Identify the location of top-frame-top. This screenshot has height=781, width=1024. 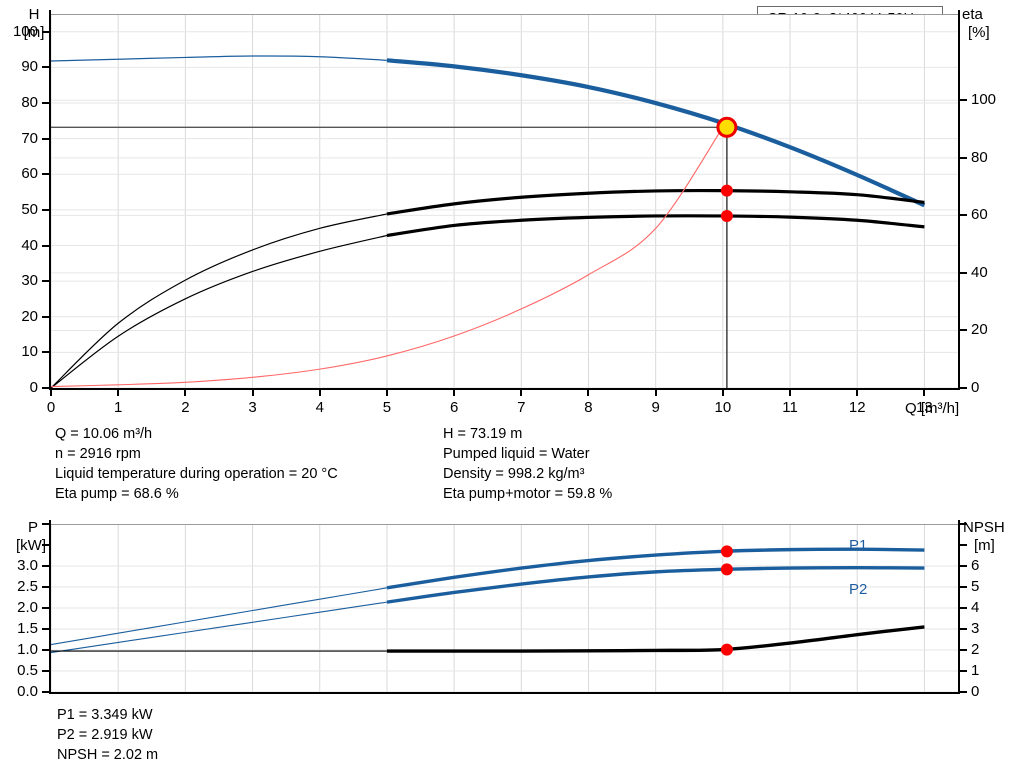
(504, 14).